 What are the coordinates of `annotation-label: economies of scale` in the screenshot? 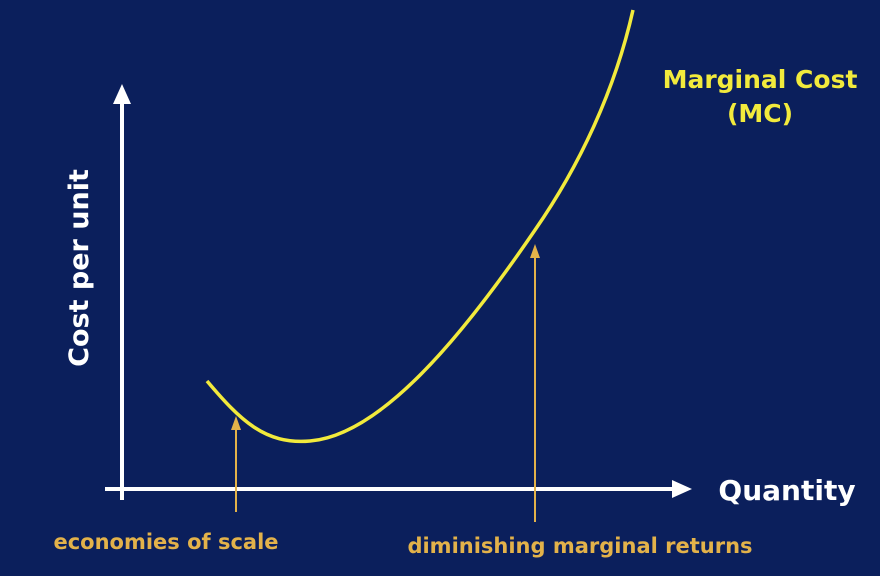 It's located at (165, 542).